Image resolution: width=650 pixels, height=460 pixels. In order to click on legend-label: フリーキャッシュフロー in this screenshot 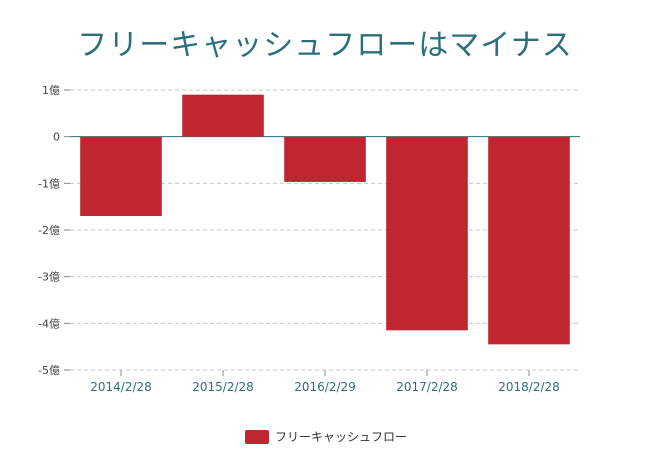, I will do `click(341, 437)`.